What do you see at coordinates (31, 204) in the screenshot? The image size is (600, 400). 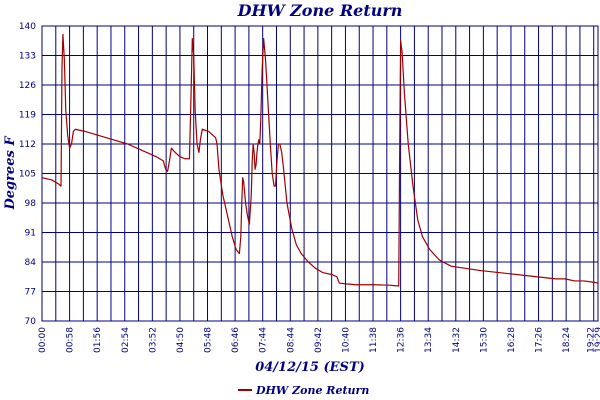 I see `y-tick-label: 98` at bounding box center [31, 204].